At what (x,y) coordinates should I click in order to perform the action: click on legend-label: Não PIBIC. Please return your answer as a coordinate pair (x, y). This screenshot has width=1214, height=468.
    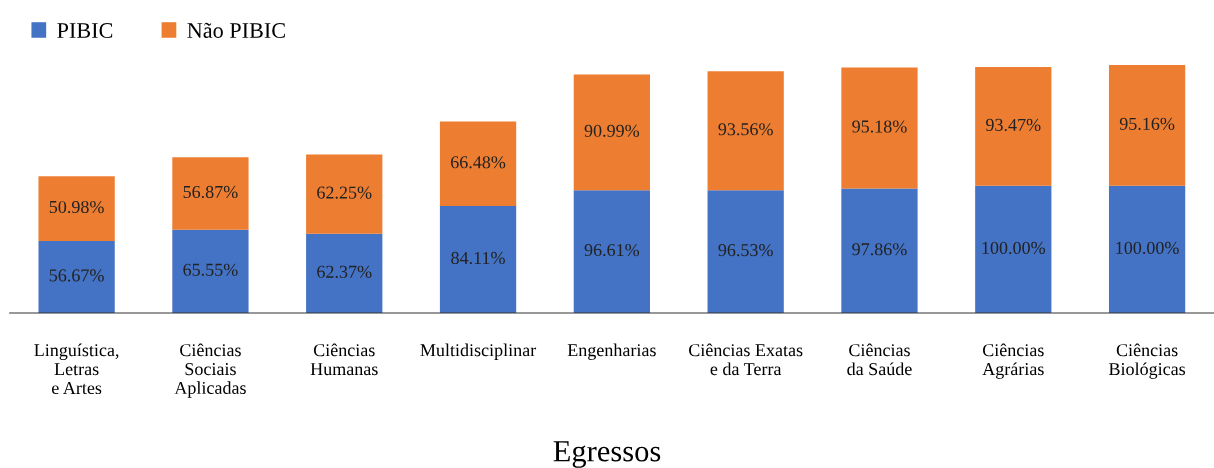
    Looking at the image, I should click on (236, 30).